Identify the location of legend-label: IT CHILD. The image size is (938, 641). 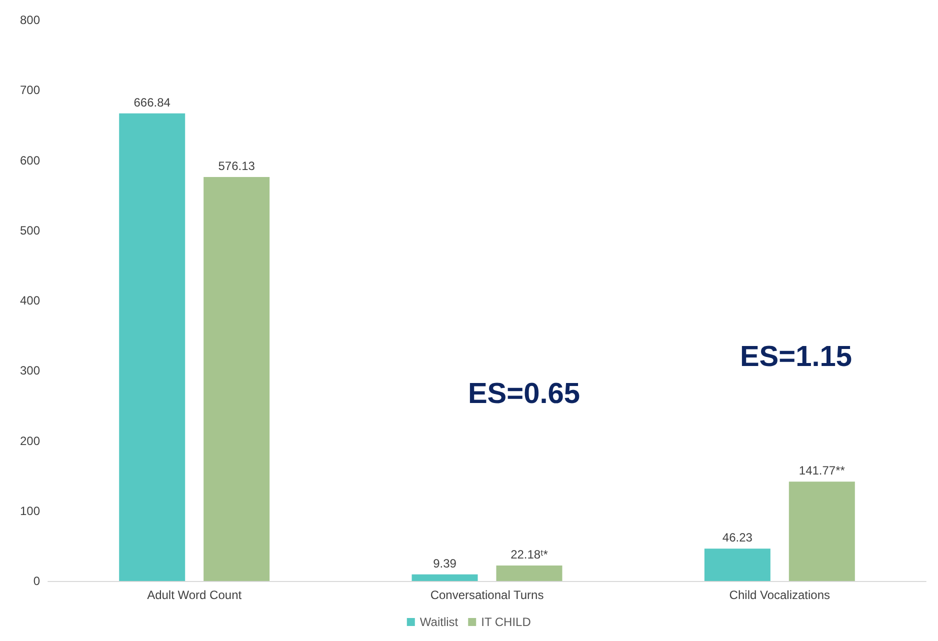
(506, 622).